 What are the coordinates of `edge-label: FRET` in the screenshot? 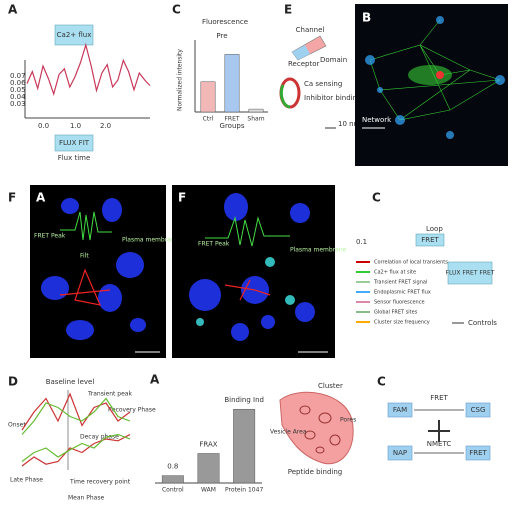 It's located at (439, 398).